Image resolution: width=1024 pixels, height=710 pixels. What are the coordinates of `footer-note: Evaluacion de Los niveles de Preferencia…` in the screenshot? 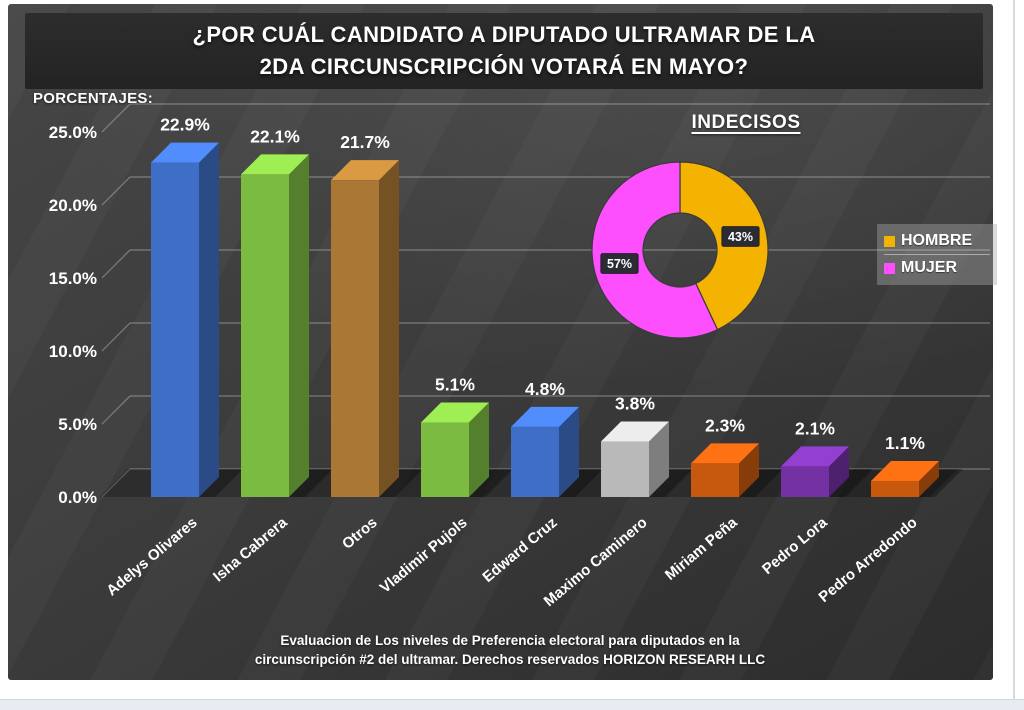 It's located at (510, 650).